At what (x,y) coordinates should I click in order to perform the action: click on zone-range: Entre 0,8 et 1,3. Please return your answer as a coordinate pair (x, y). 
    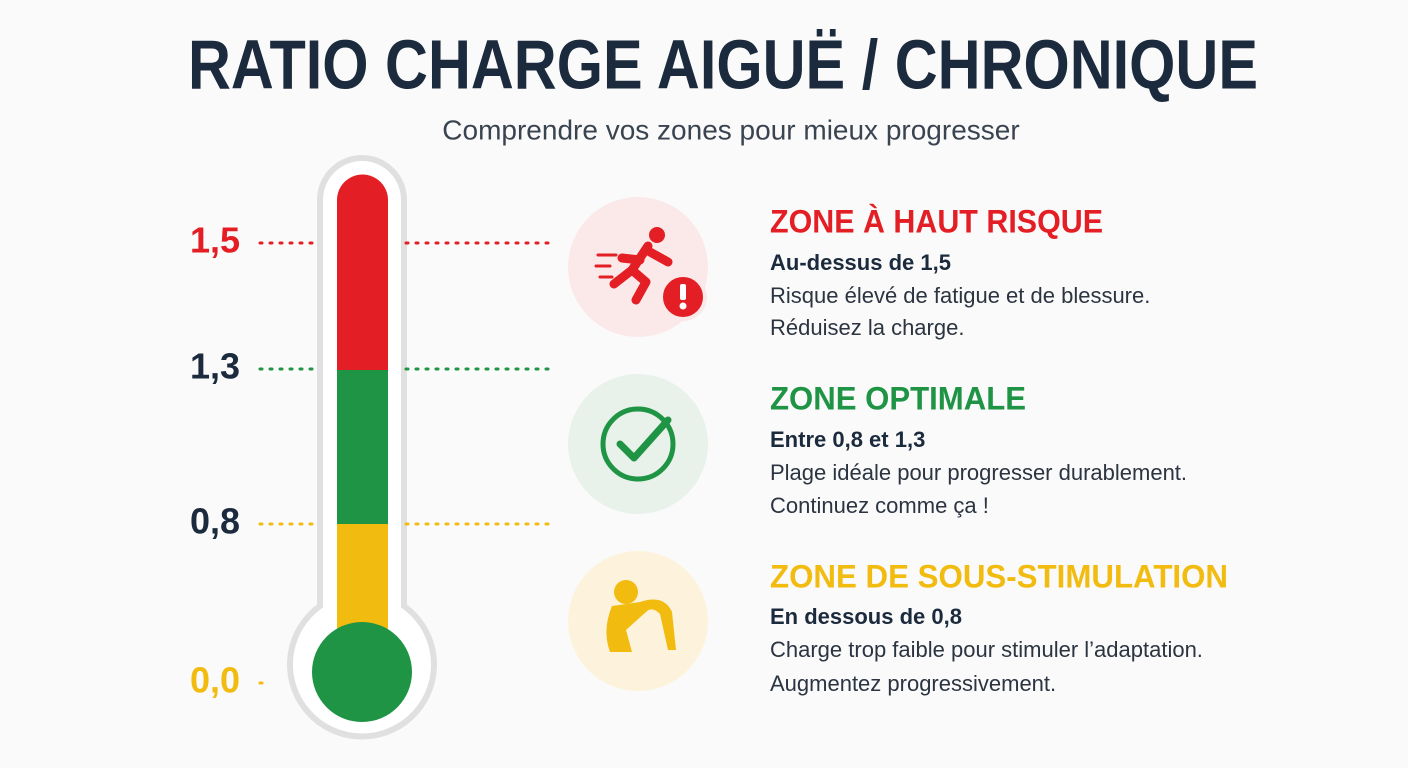
    Looking at the image, I should click on (847, 439).